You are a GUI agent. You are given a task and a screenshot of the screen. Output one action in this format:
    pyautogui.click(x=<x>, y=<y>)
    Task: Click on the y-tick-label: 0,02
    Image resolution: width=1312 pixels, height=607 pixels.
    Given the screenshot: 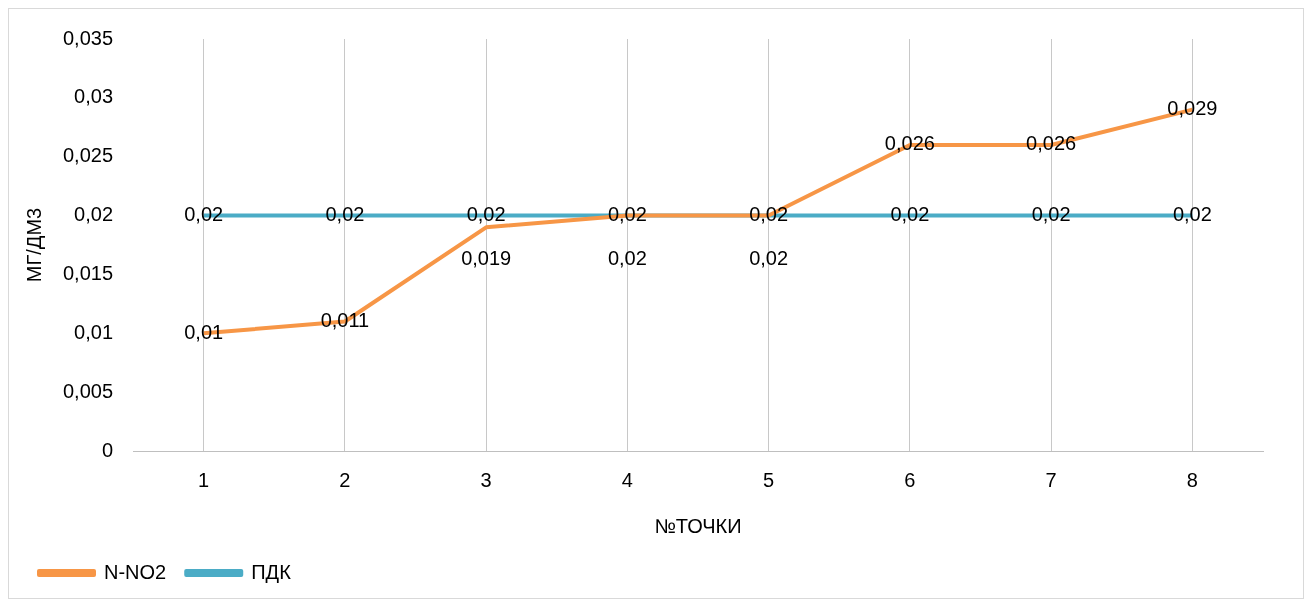 What is the action you would take?
    pyautogui.click(x=94, y=214)
    